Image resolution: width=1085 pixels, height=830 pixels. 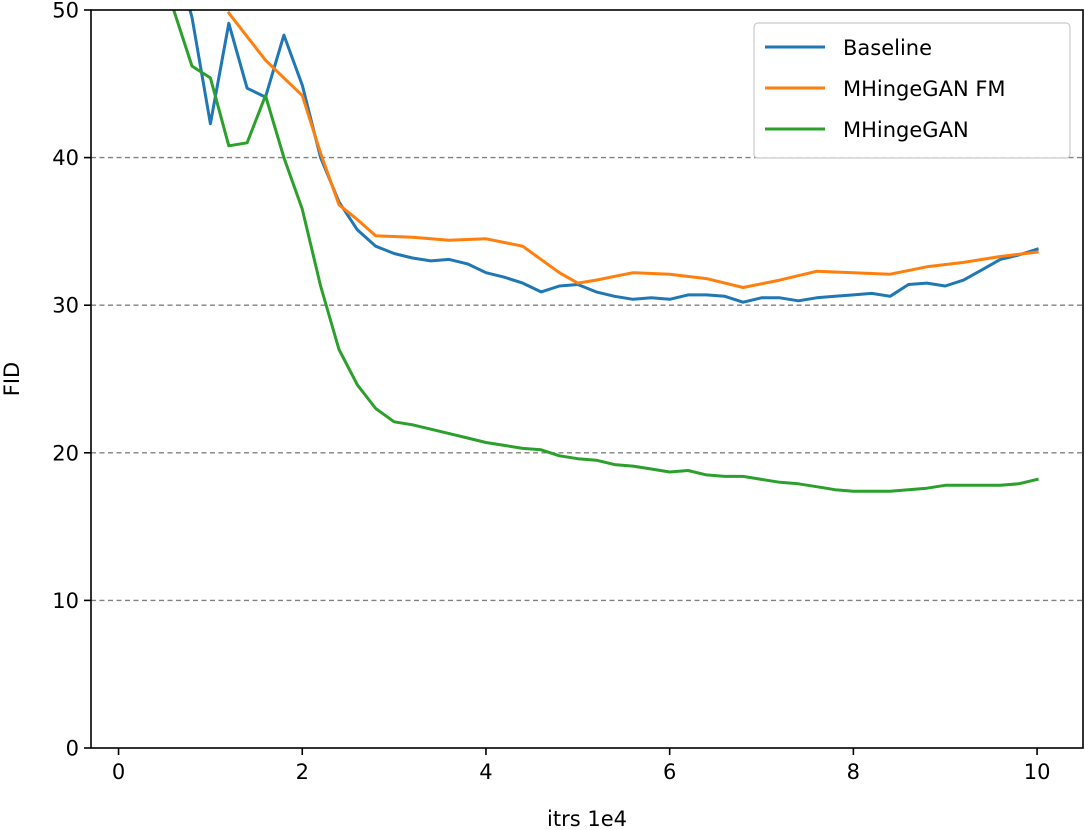 What do you see at coordinates (12, 379) in the screenshot?
I see `y-axis-label: FID` at bounding box center [12, 379].